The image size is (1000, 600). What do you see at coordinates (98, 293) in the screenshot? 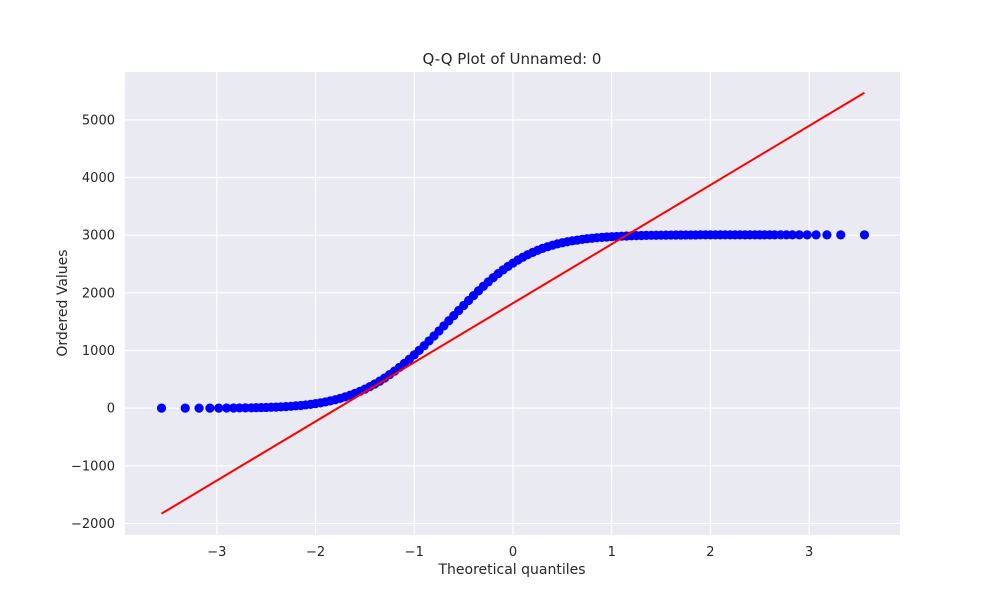
I see `y-tick-label: 2000` at bounding box center [98, 293].